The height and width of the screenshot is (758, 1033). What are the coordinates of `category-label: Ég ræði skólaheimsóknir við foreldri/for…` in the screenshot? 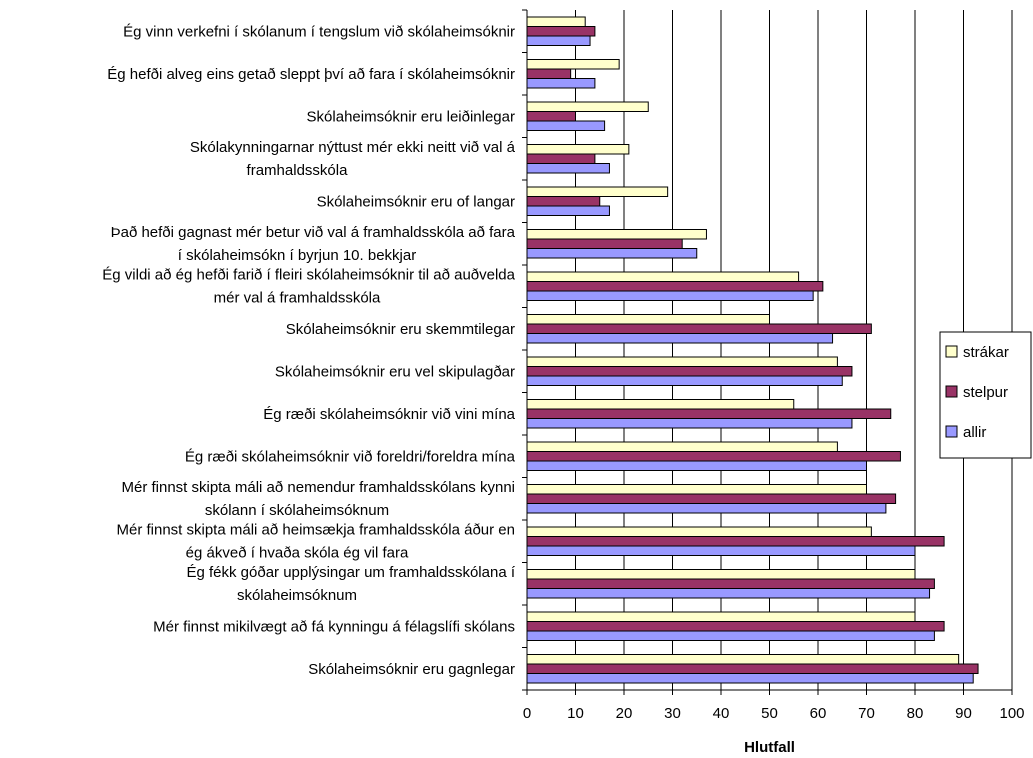 It's located at (350, 456).